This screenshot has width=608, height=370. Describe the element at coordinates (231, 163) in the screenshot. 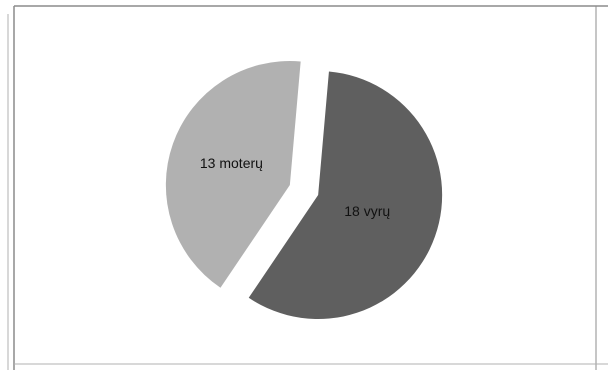

I see `pie-slice-label-1: 13 moterų` at that location.